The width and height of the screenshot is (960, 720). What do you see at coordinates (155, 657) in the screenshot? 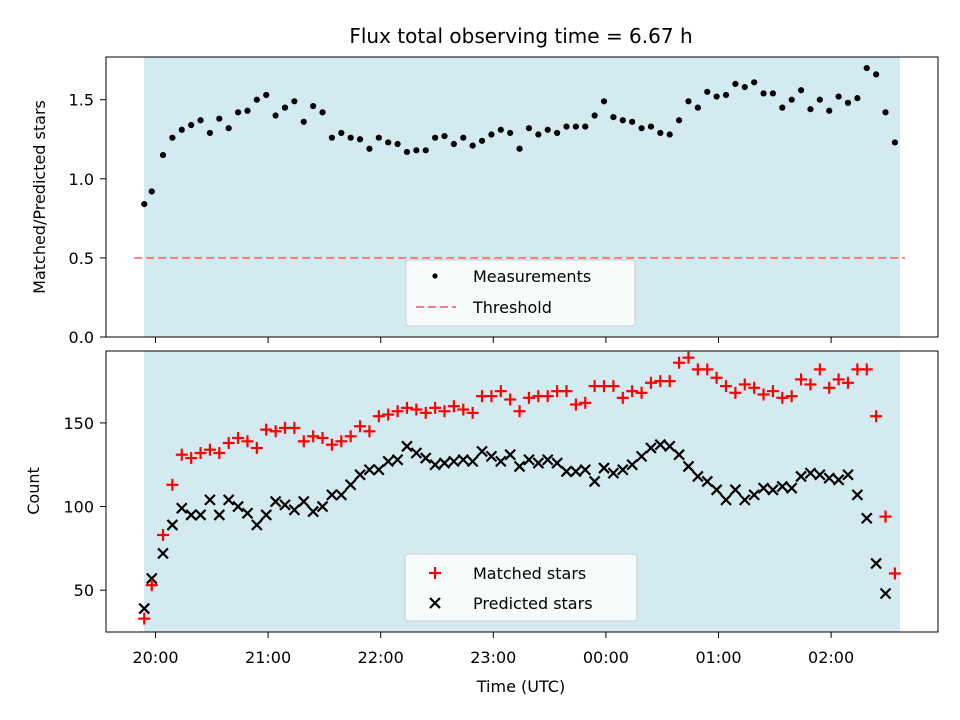
I see `x-tick-label: 20:00` at bounding box center [155, 657].